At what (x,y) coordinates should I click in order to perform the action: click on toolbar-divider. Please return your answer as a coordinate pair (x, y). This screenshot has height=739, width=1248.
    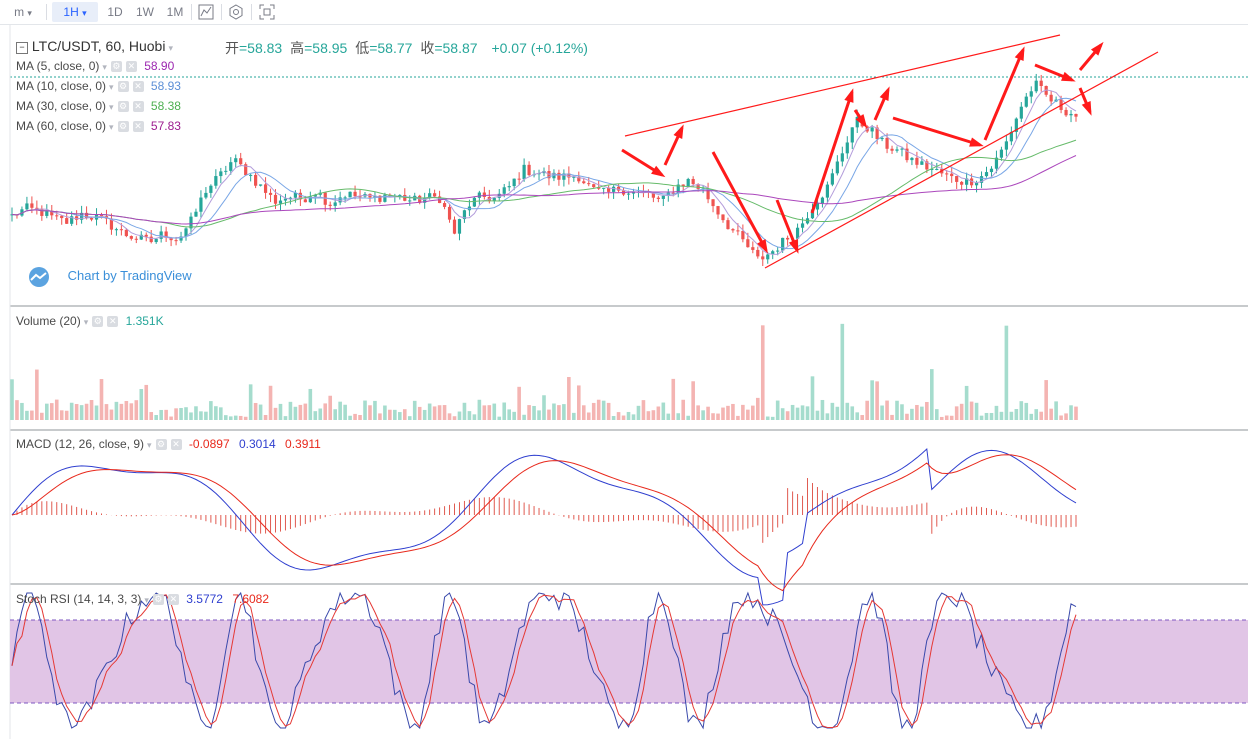
    Looking at the image, I should click on (221, 12).